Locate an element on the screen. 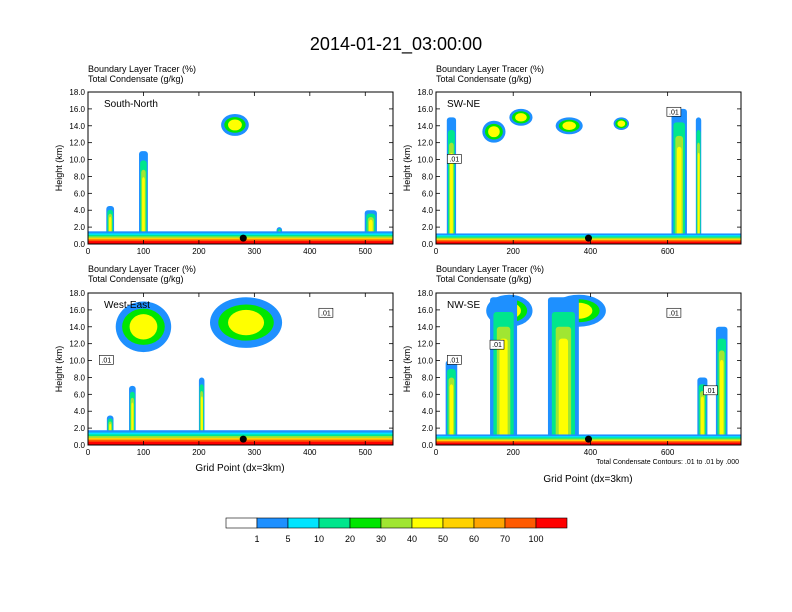 This screenshot has width=792, height=612. colorbar-label: 5 is located at coordinates (287, 539).